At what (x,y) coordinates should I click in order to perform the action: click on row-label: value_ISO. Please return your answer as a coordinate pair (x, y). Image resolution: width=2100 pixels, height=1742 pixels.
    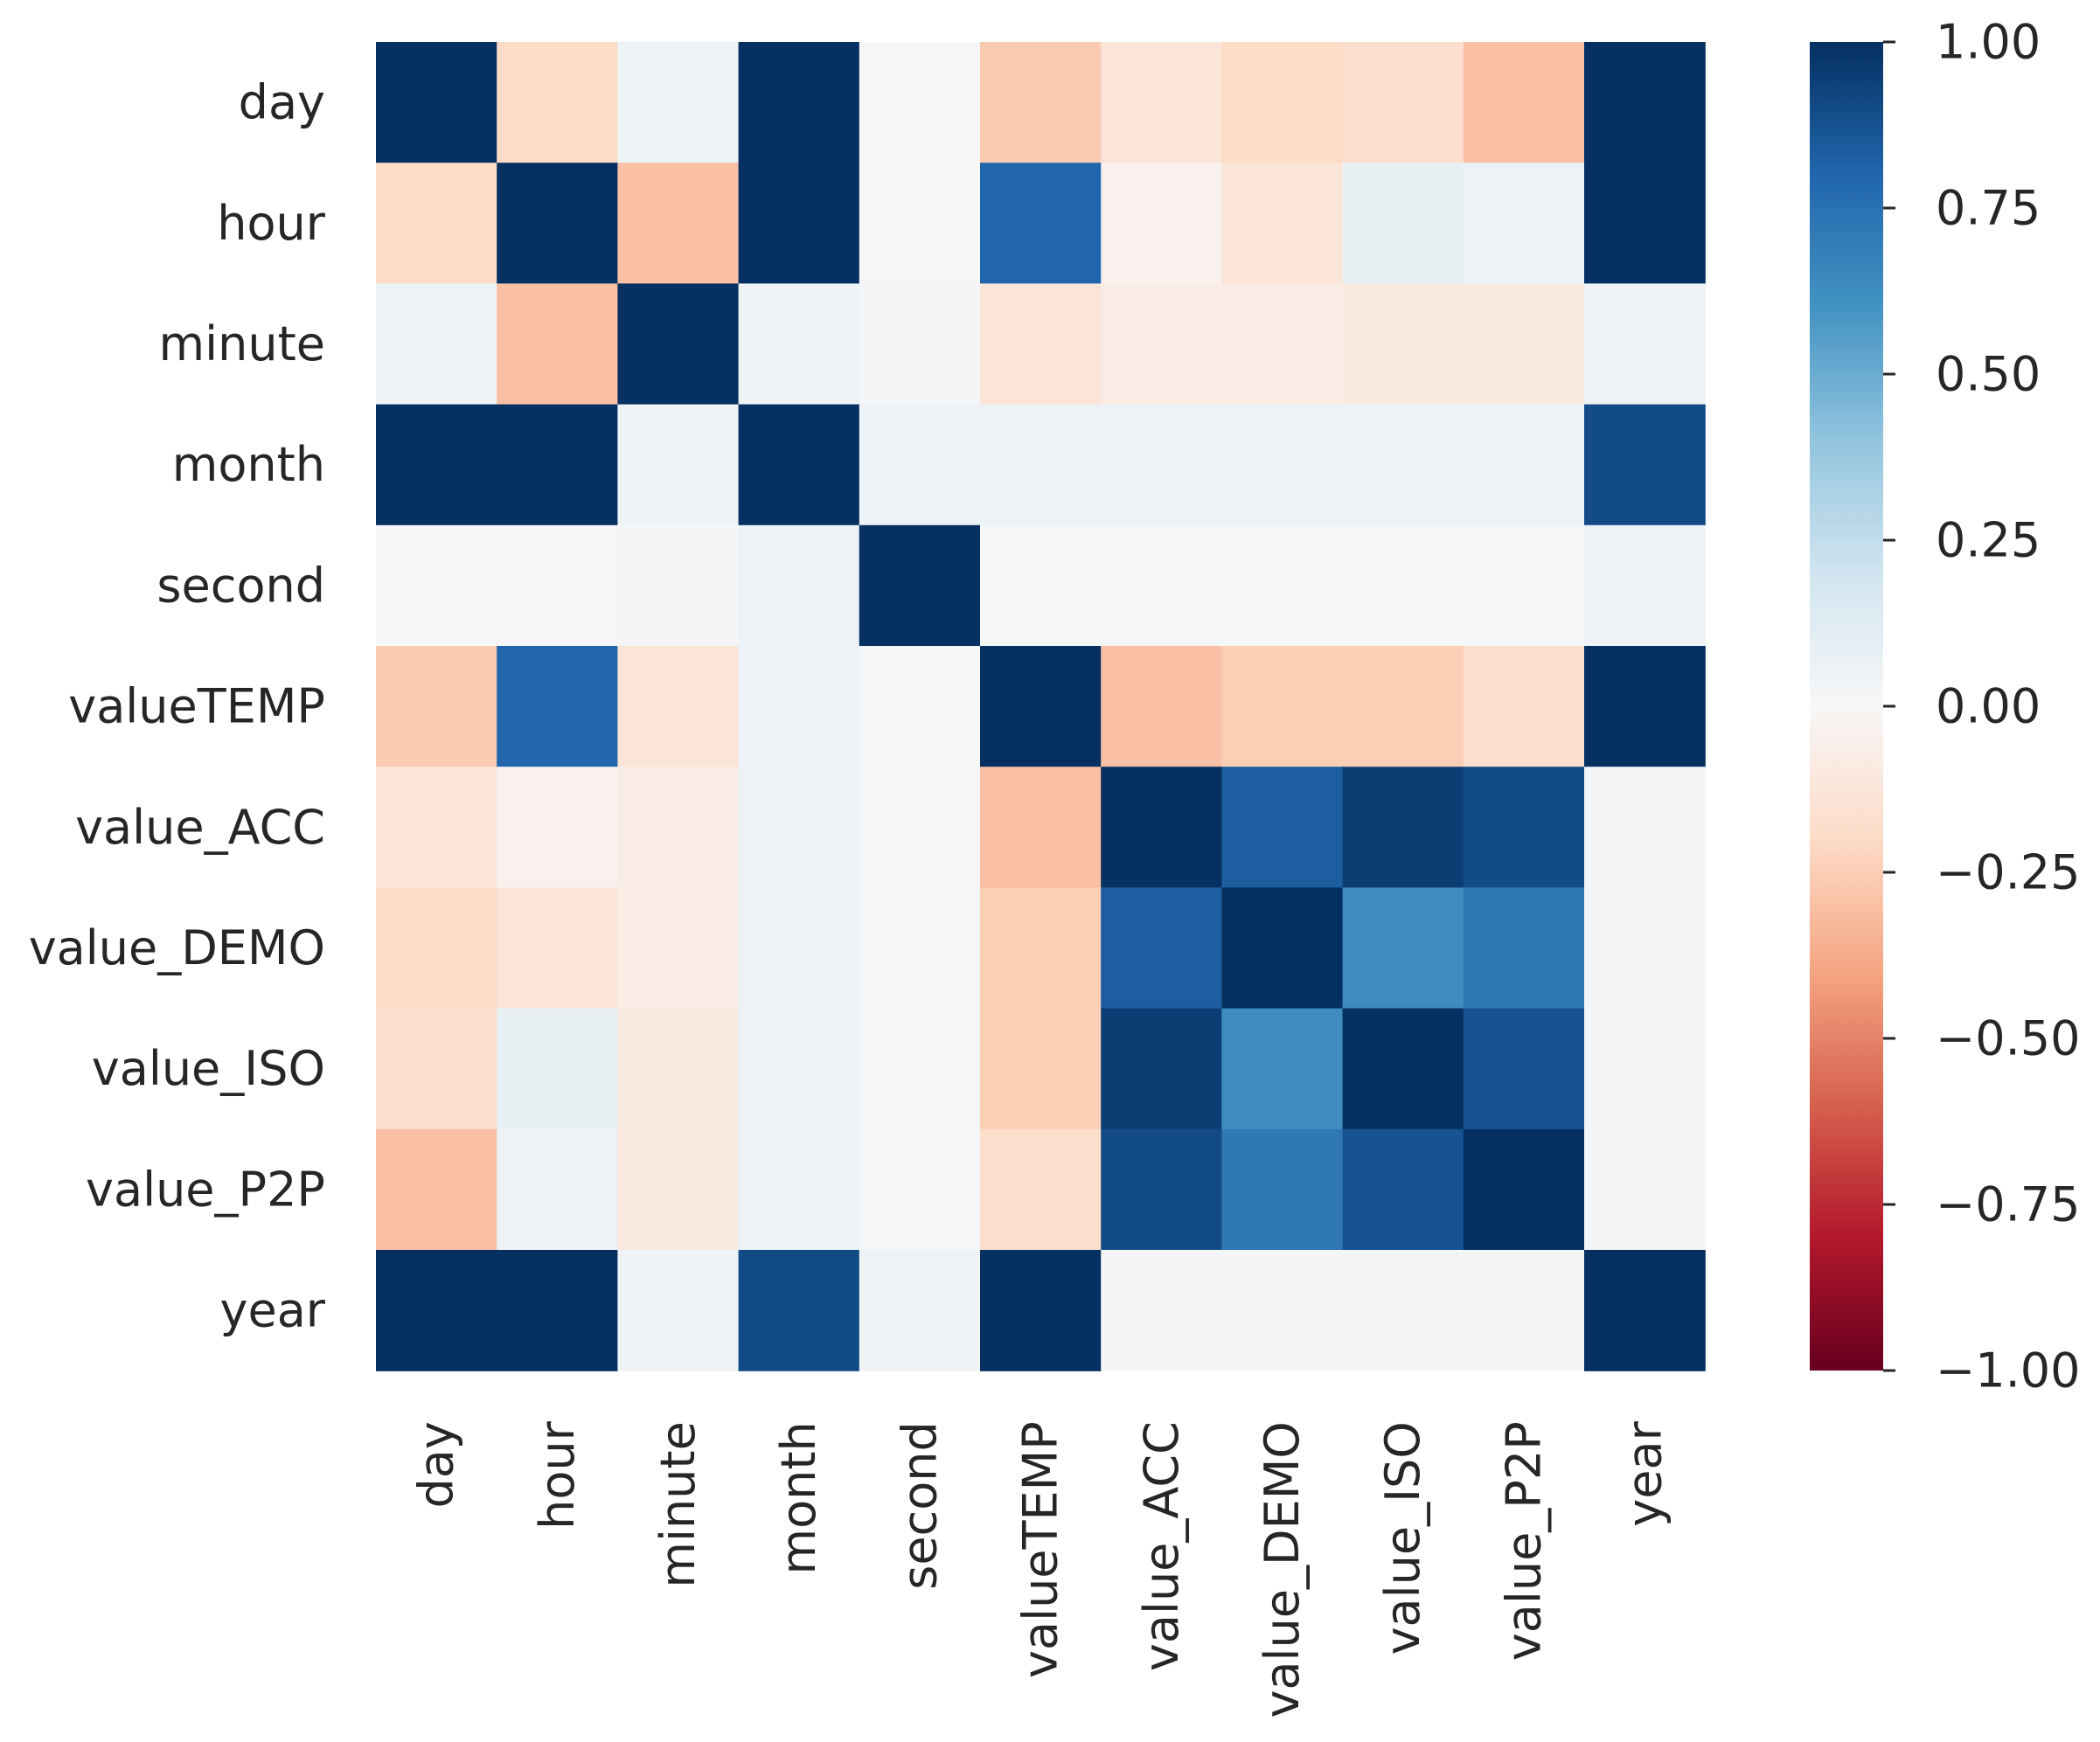
    Looking at the image, I should click on (209, 1068).